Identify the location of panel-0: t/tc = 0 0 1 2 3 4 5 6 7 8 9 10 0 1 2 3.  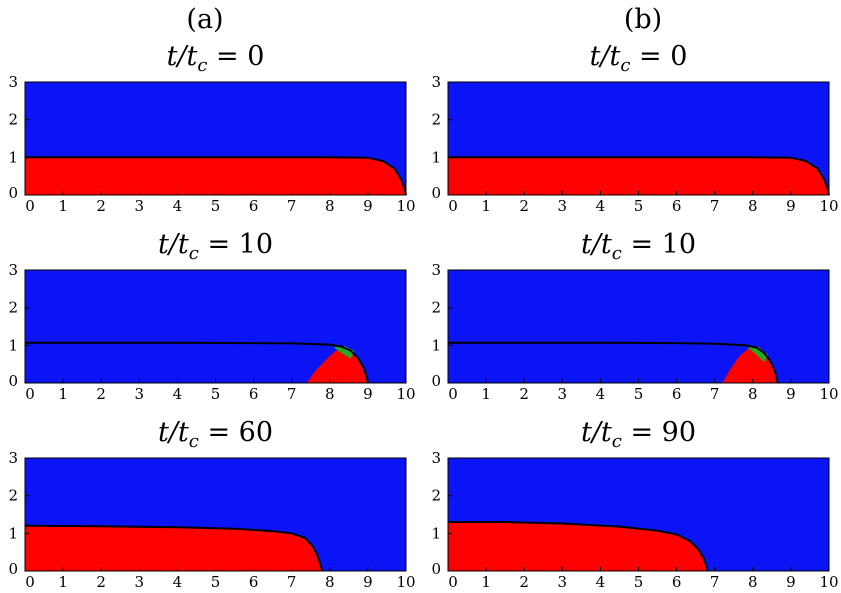
(211, 128).